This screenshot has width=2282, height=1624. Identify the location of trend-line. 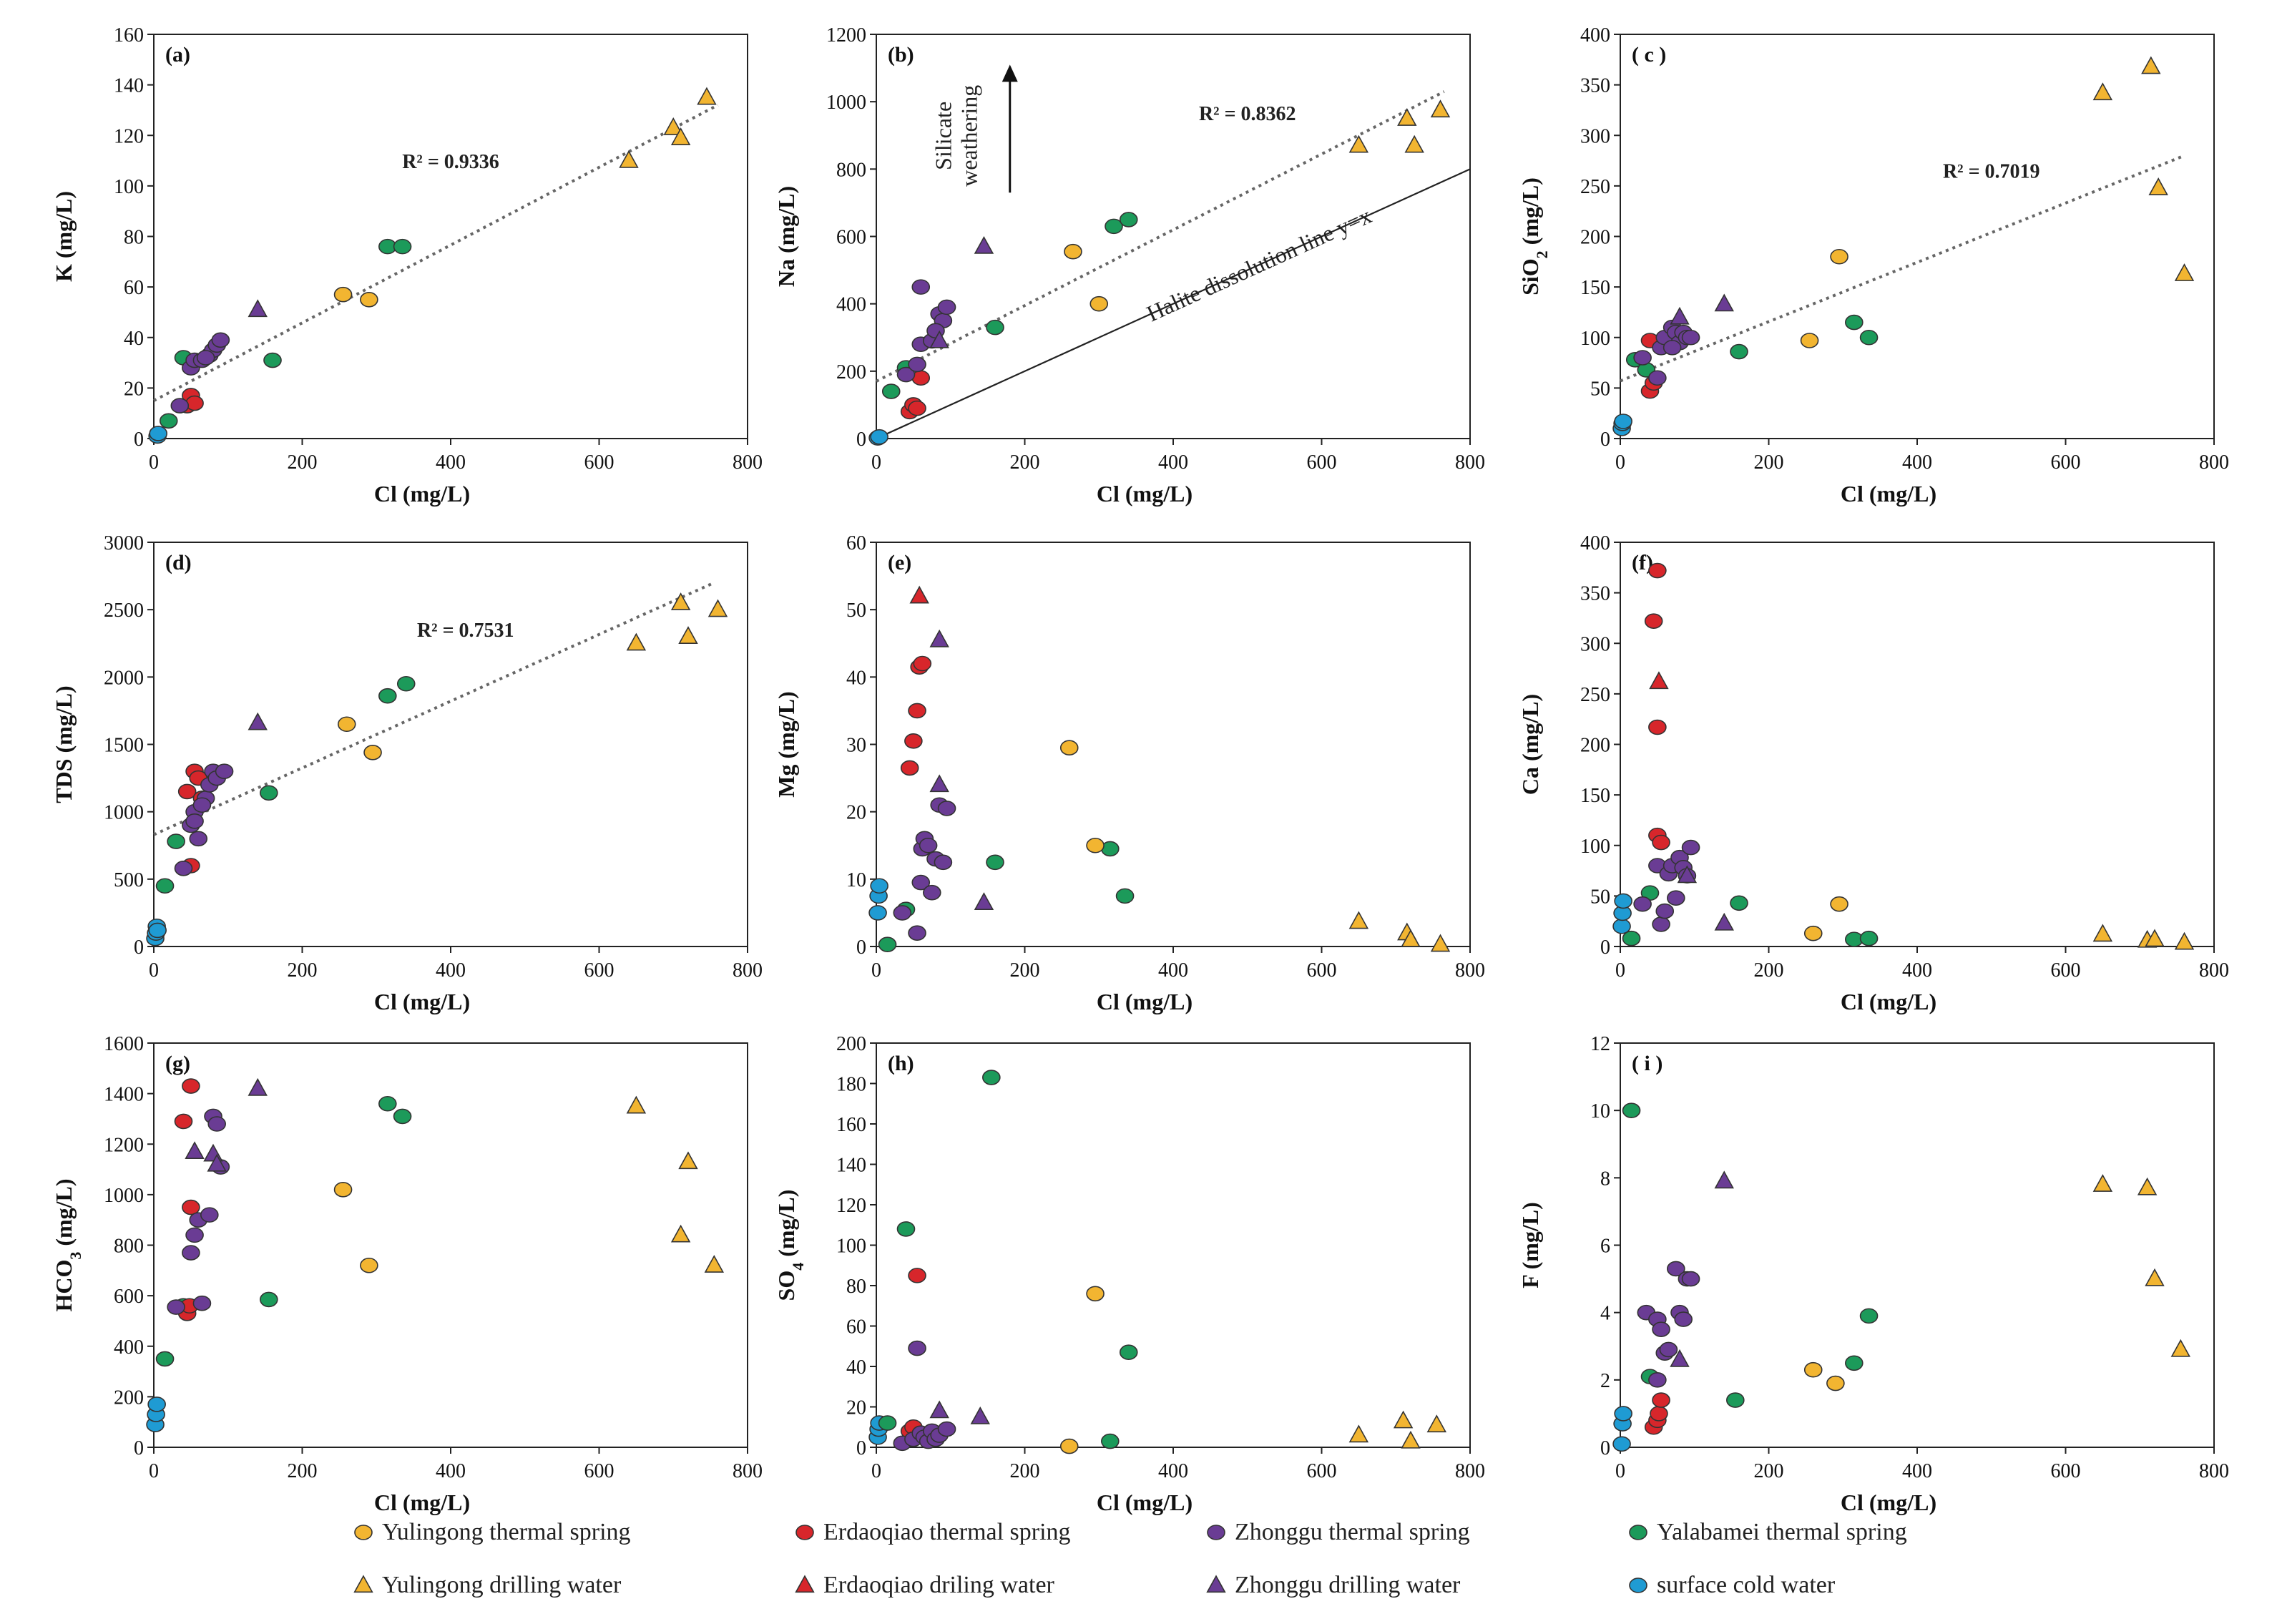
(1160, 236).